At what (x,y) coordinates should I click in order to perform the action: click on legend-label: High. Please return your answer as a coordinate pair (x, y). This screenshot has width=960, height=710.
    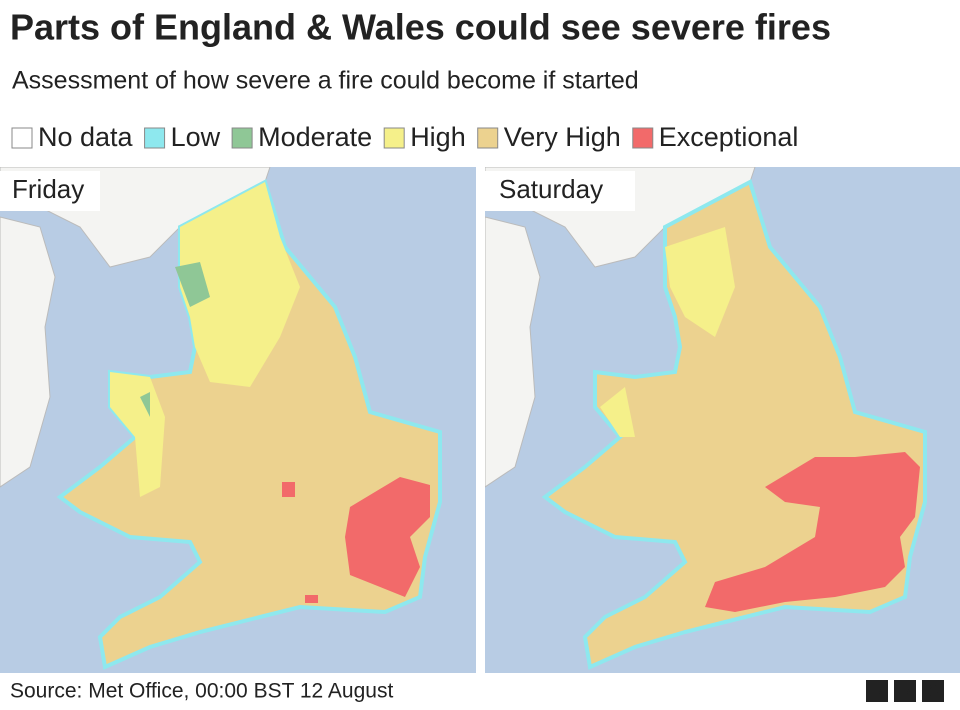
    Looking at the image, I should click on (438, 137).